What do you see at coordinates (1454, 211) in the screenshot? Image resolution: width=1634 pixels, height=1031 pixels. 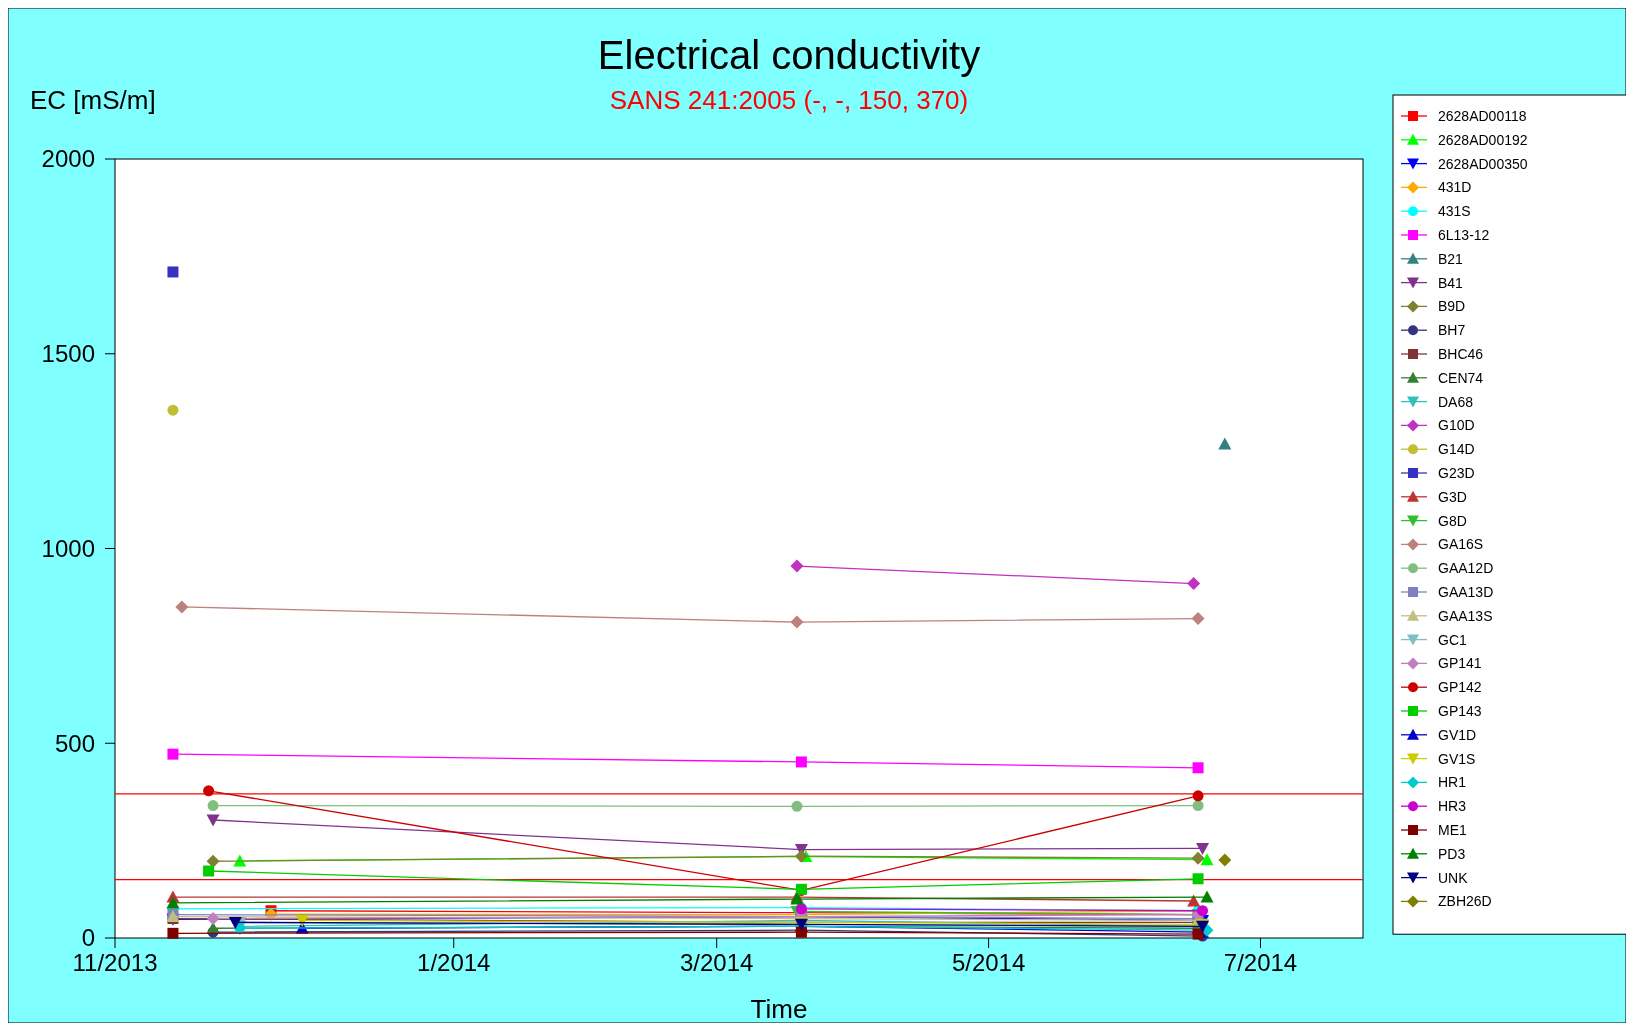 I see `legend-label: 431S` at bounding box center [1454, 211].